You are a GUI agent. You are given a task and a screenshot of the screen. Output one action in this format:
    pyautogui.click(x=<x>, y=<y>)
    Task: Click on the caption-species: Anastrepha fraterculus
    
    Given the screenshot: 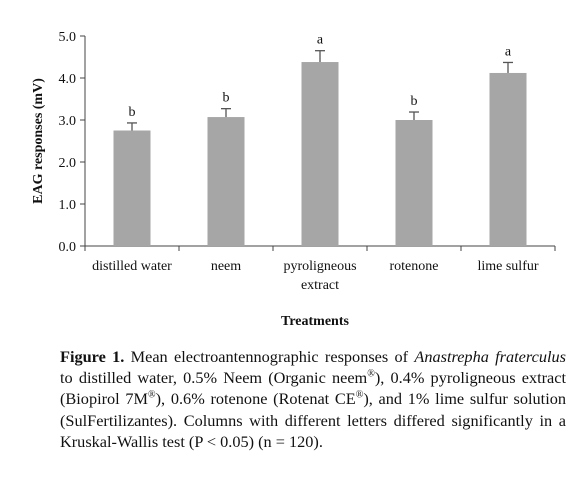 What is the action you would take?
    pyautogui.click(x=490, y=356)
    